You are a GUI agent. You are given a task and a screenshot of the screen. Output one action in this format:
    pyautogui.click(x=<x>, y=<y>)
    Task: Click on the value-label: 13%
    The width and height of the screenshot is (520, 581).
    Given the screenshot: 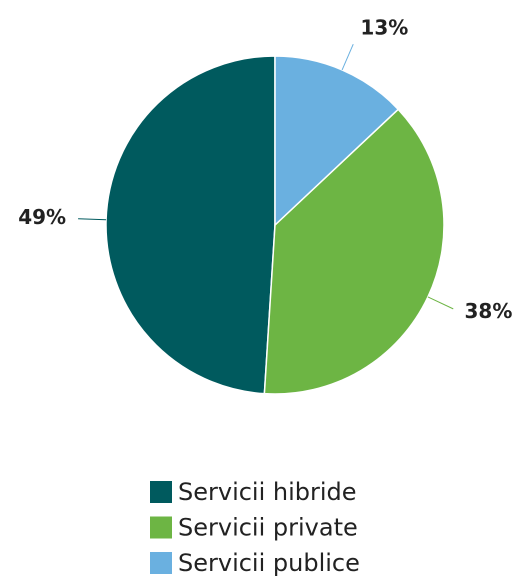 What is the action you would take?
    pyautogui.click(x=384, y=27)
    